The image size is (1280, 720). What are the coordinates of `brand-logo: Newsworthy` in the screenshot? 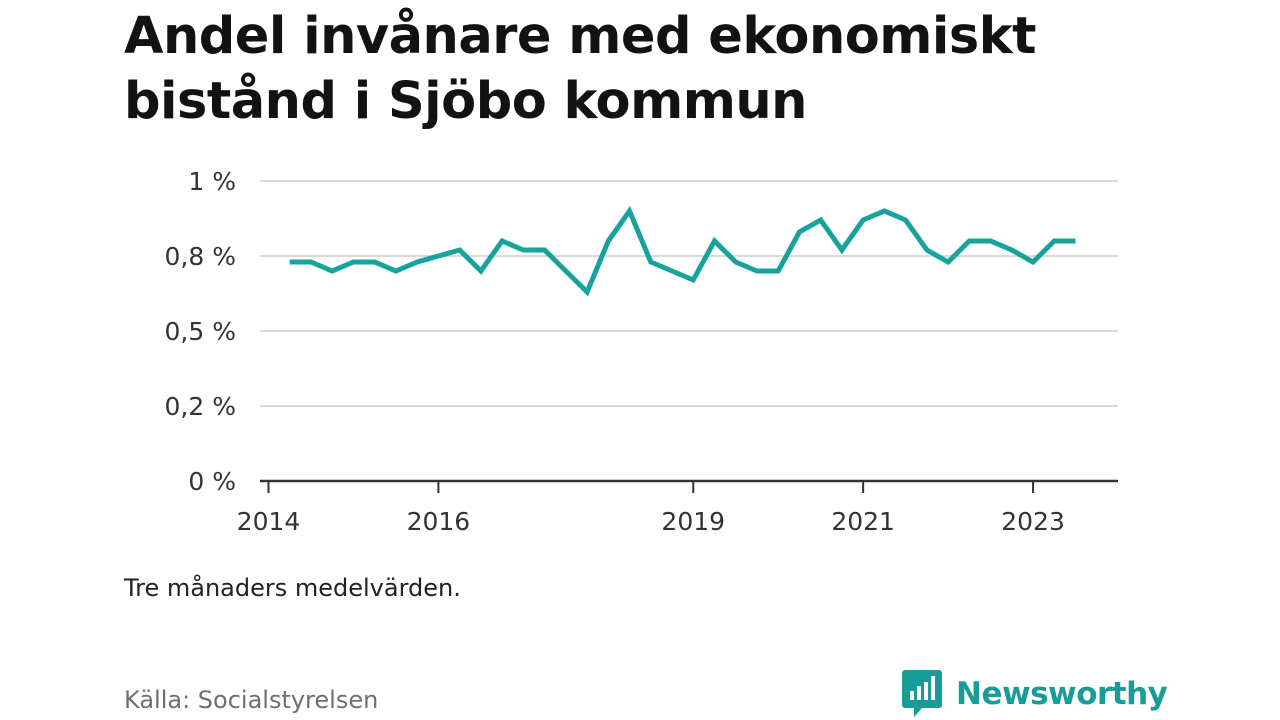 It's located at (1035, 694).